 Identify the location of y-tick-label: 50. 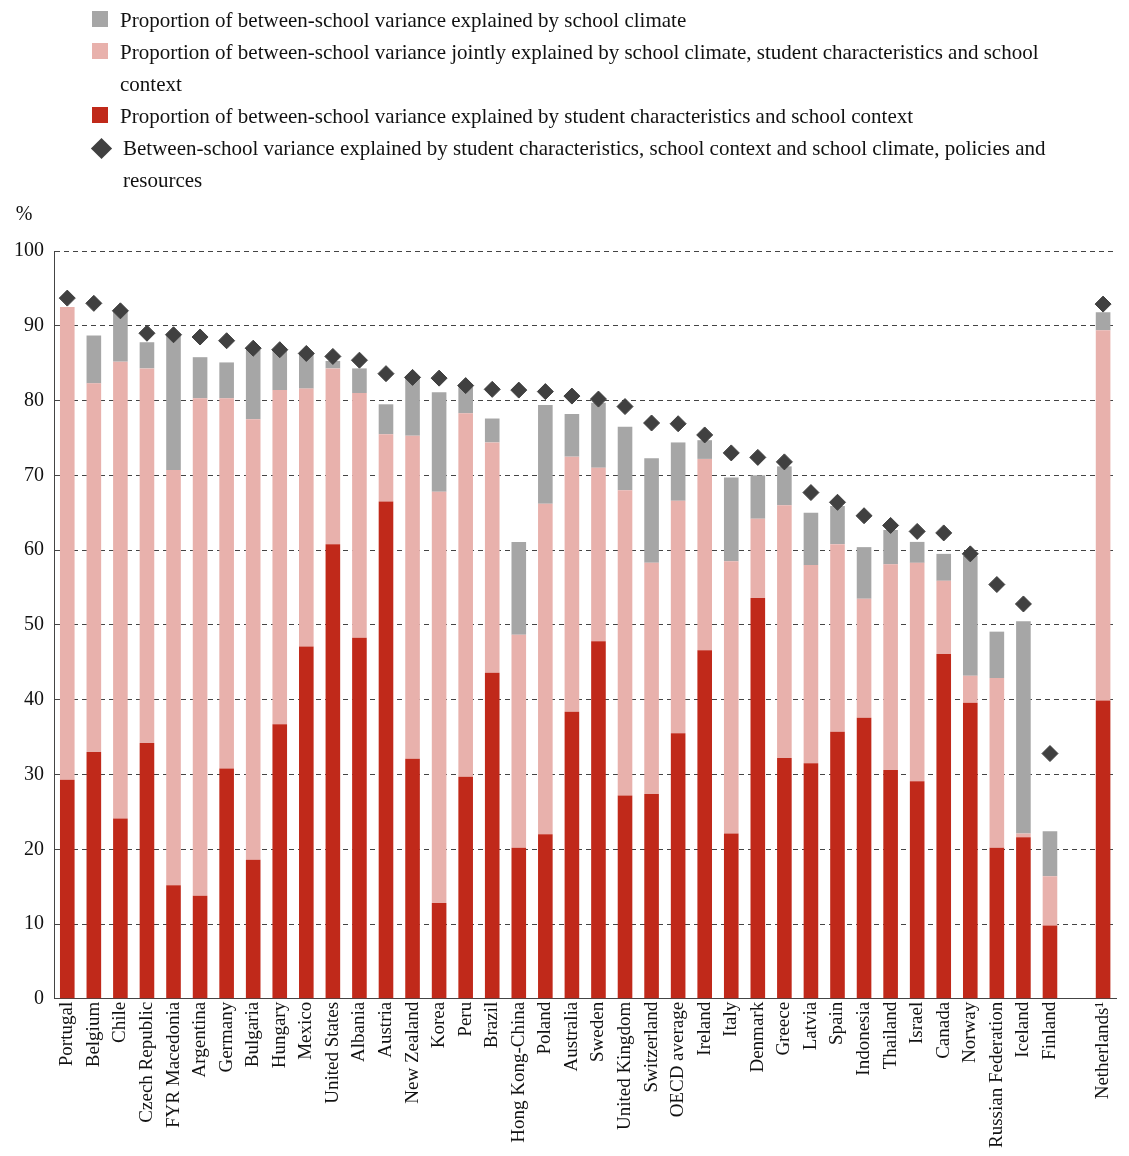
(34, 623).